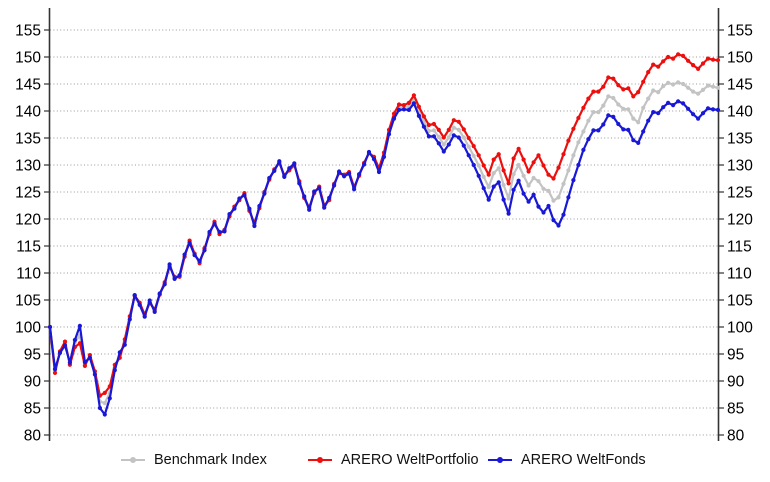 The width and height of the screenshot is (770, 482). I want to click on y-axis-label-left-150: 150, so click(28, 58).